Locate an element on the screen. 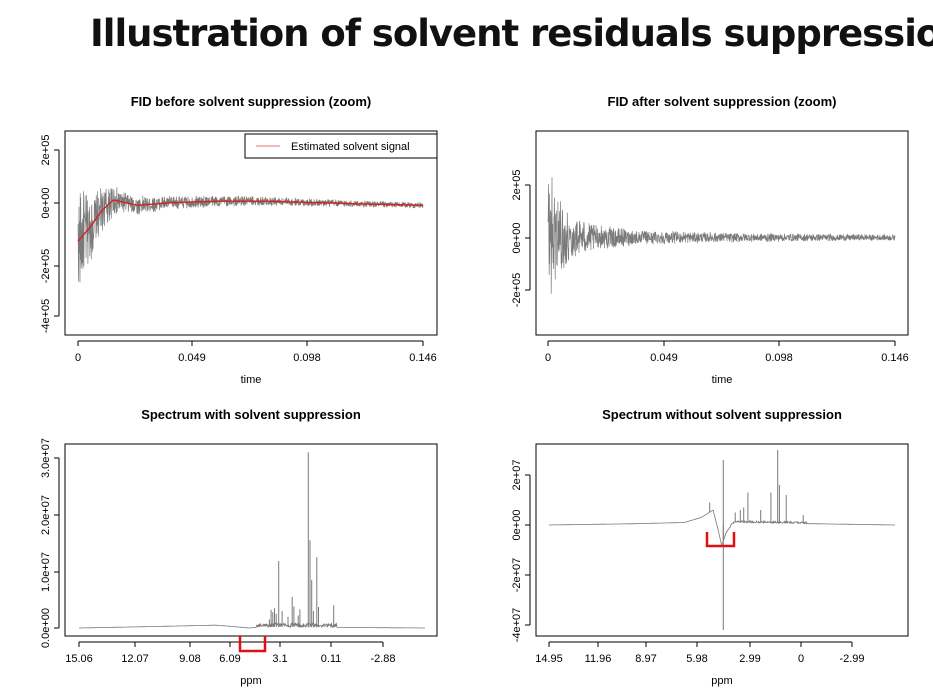 This screenshot has height=693, width=933. x-tick-label: -2.88 is located at coordinates (382, 659).